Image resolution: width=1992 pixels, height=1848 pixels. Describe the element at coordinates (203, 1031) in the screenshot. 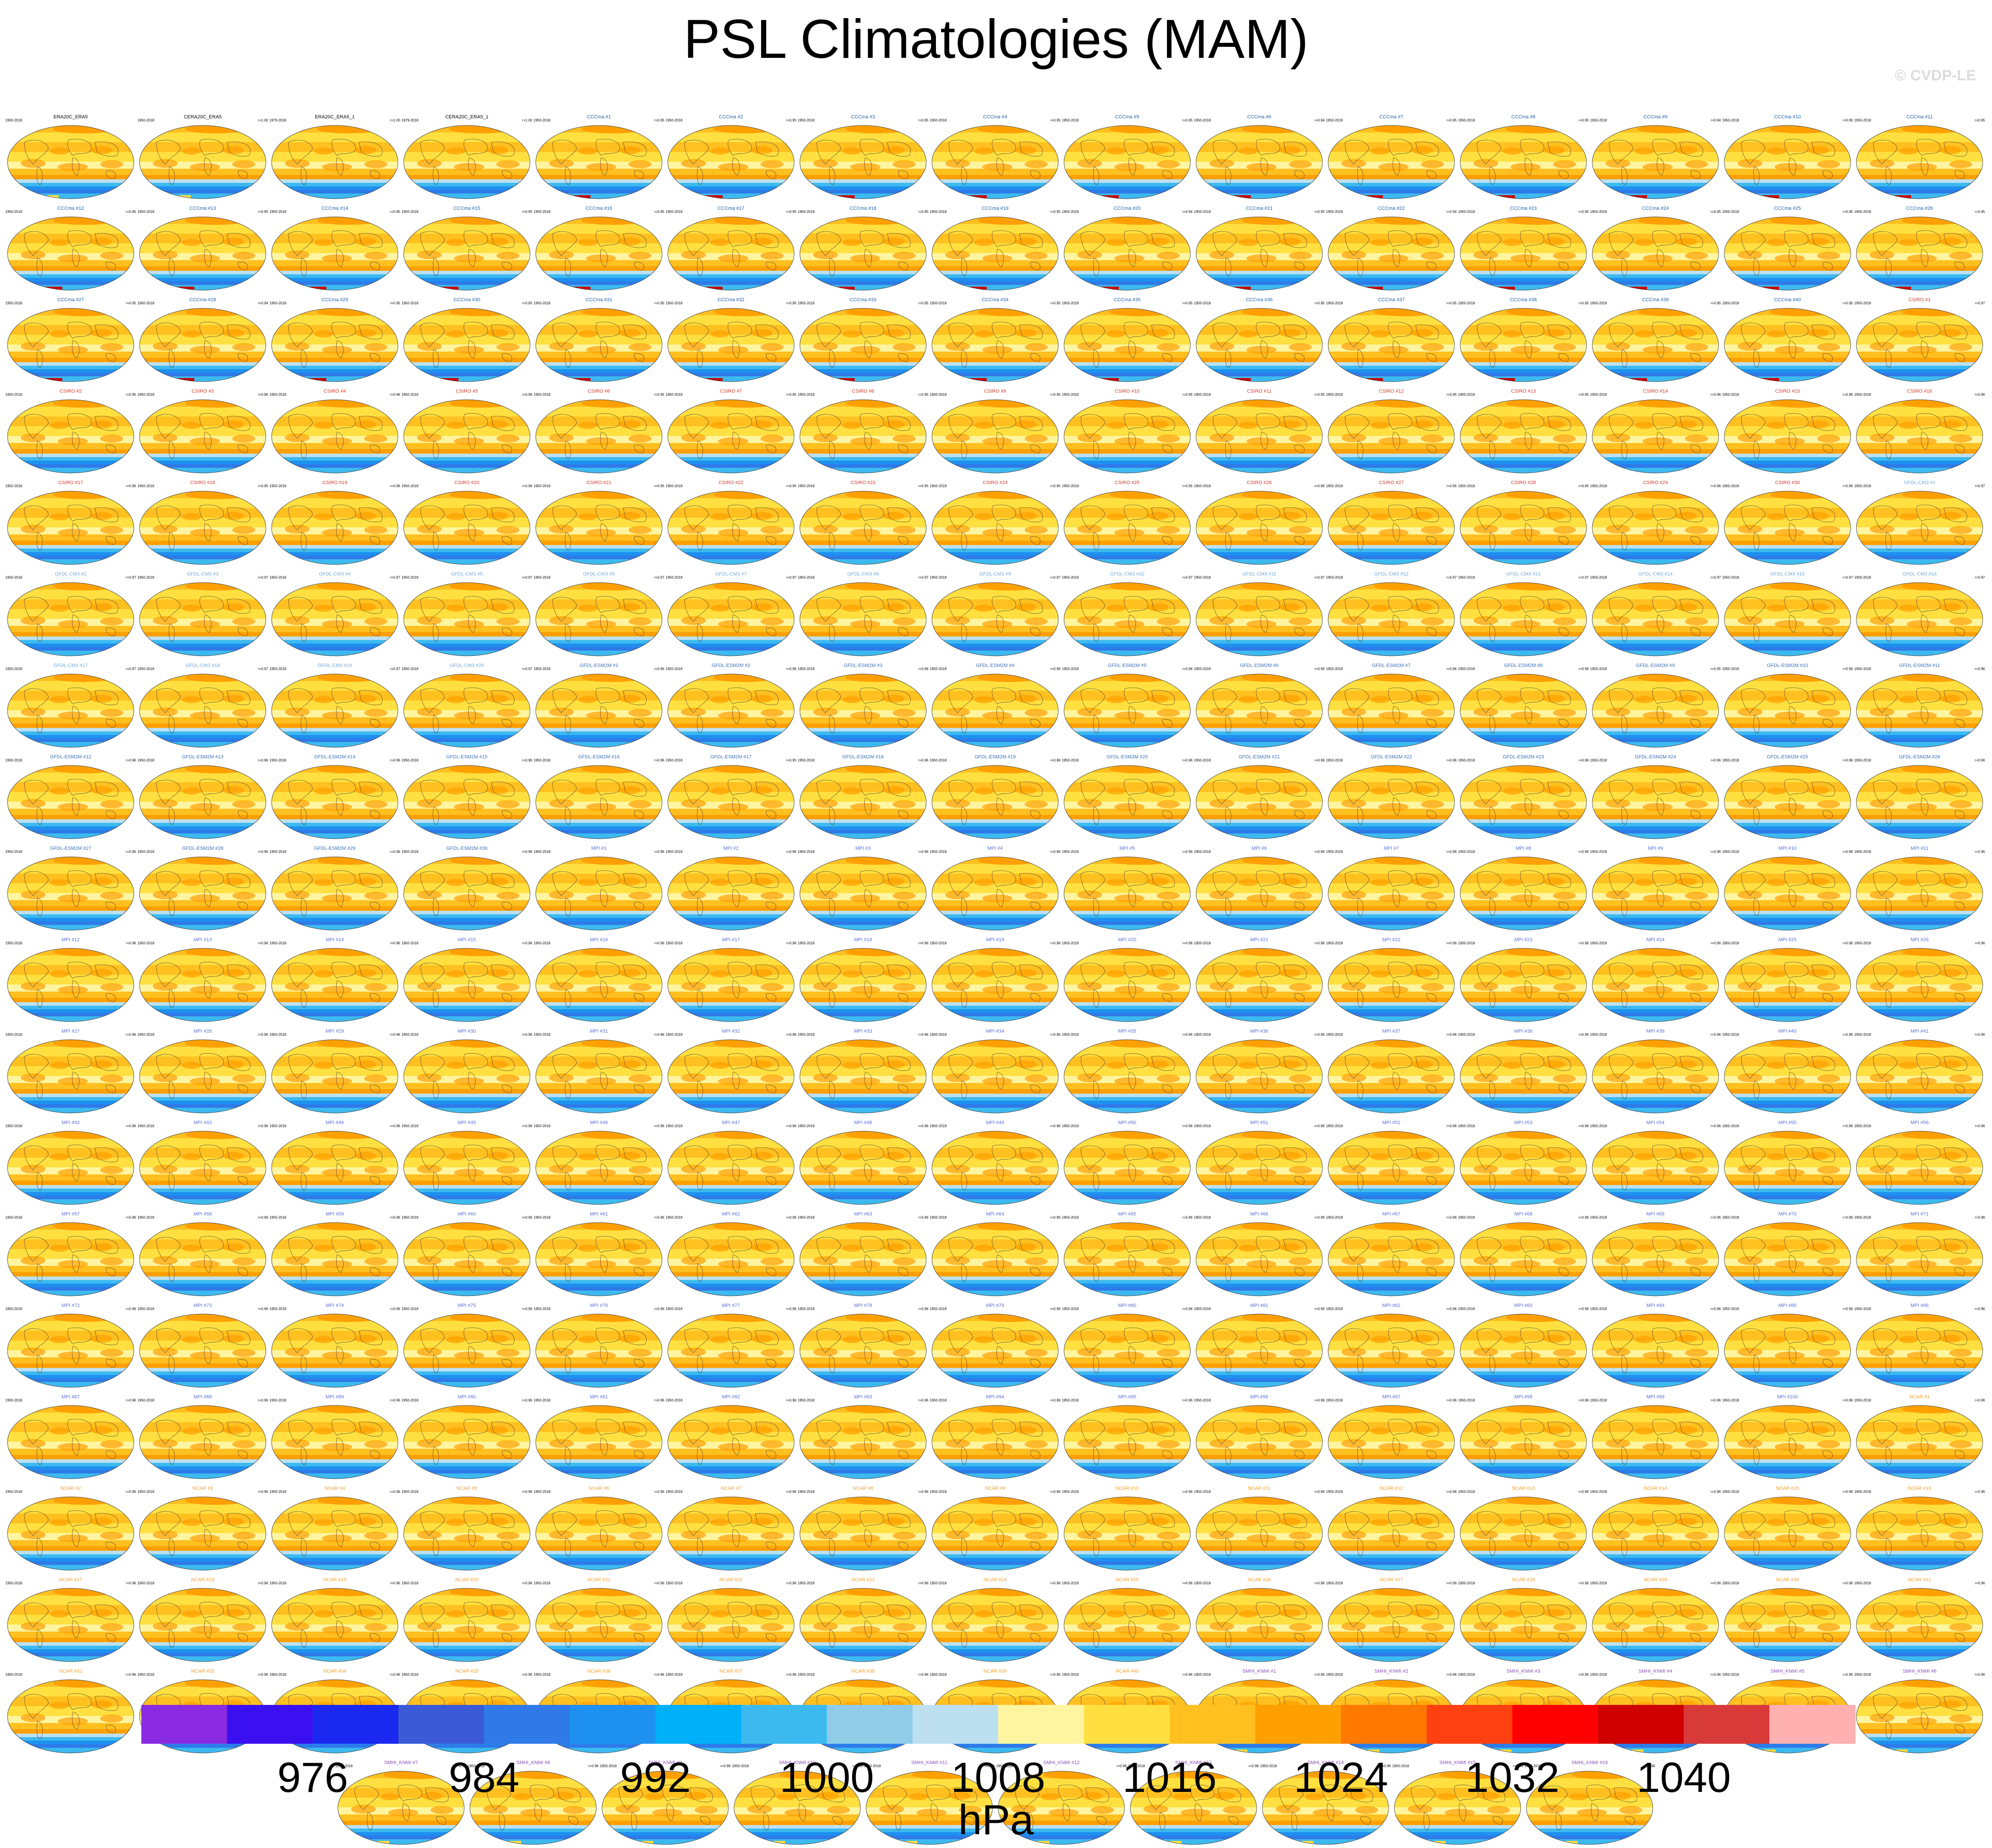

I see `panel-title: MPI #28` at that location.